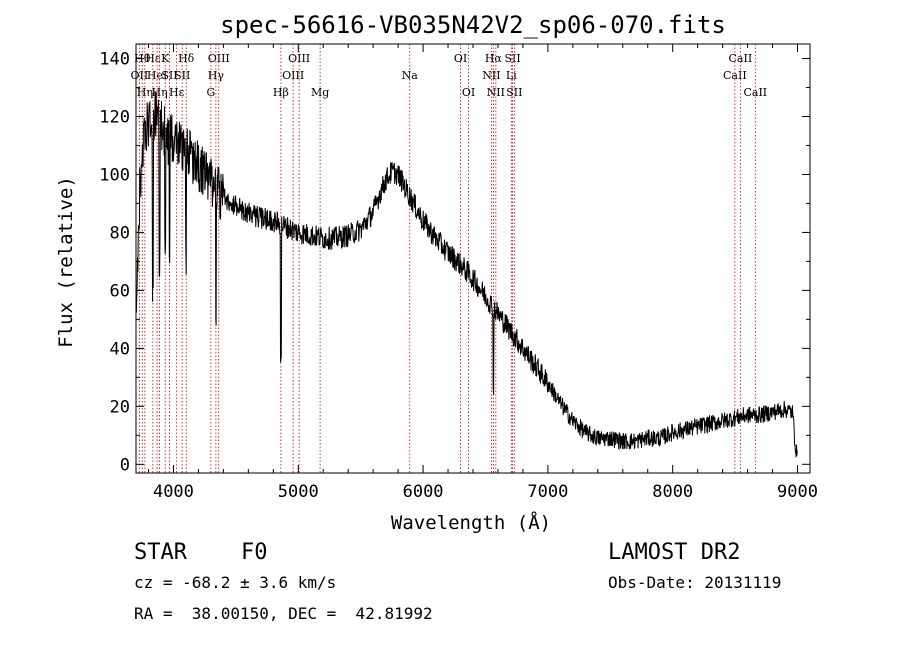 The width and height of the screenshot is (900, 649). I want to click on y-tick-label: 80, so click(120, 233).